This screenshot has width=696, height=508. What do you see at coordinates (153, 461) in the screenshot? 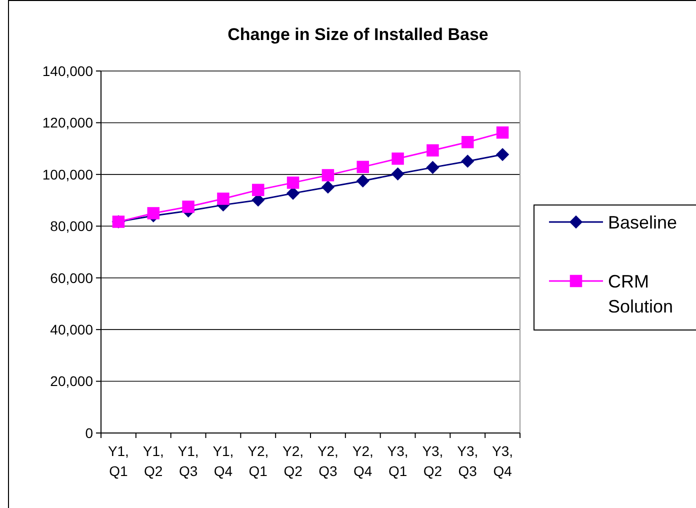
I see `x-tick-label: Y1, Q2` at bounding box center [153, 461].